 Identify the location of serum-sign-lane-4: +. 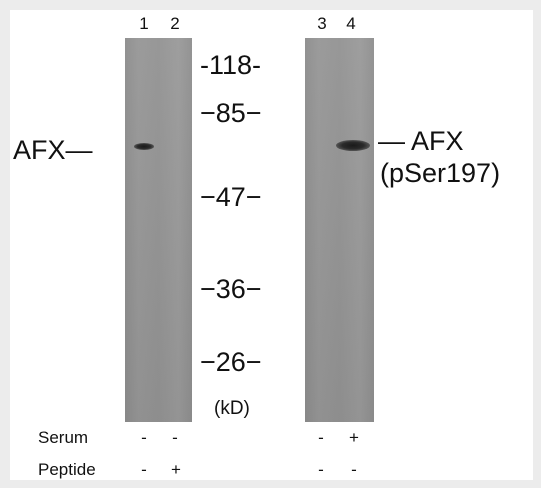
(354, 437).